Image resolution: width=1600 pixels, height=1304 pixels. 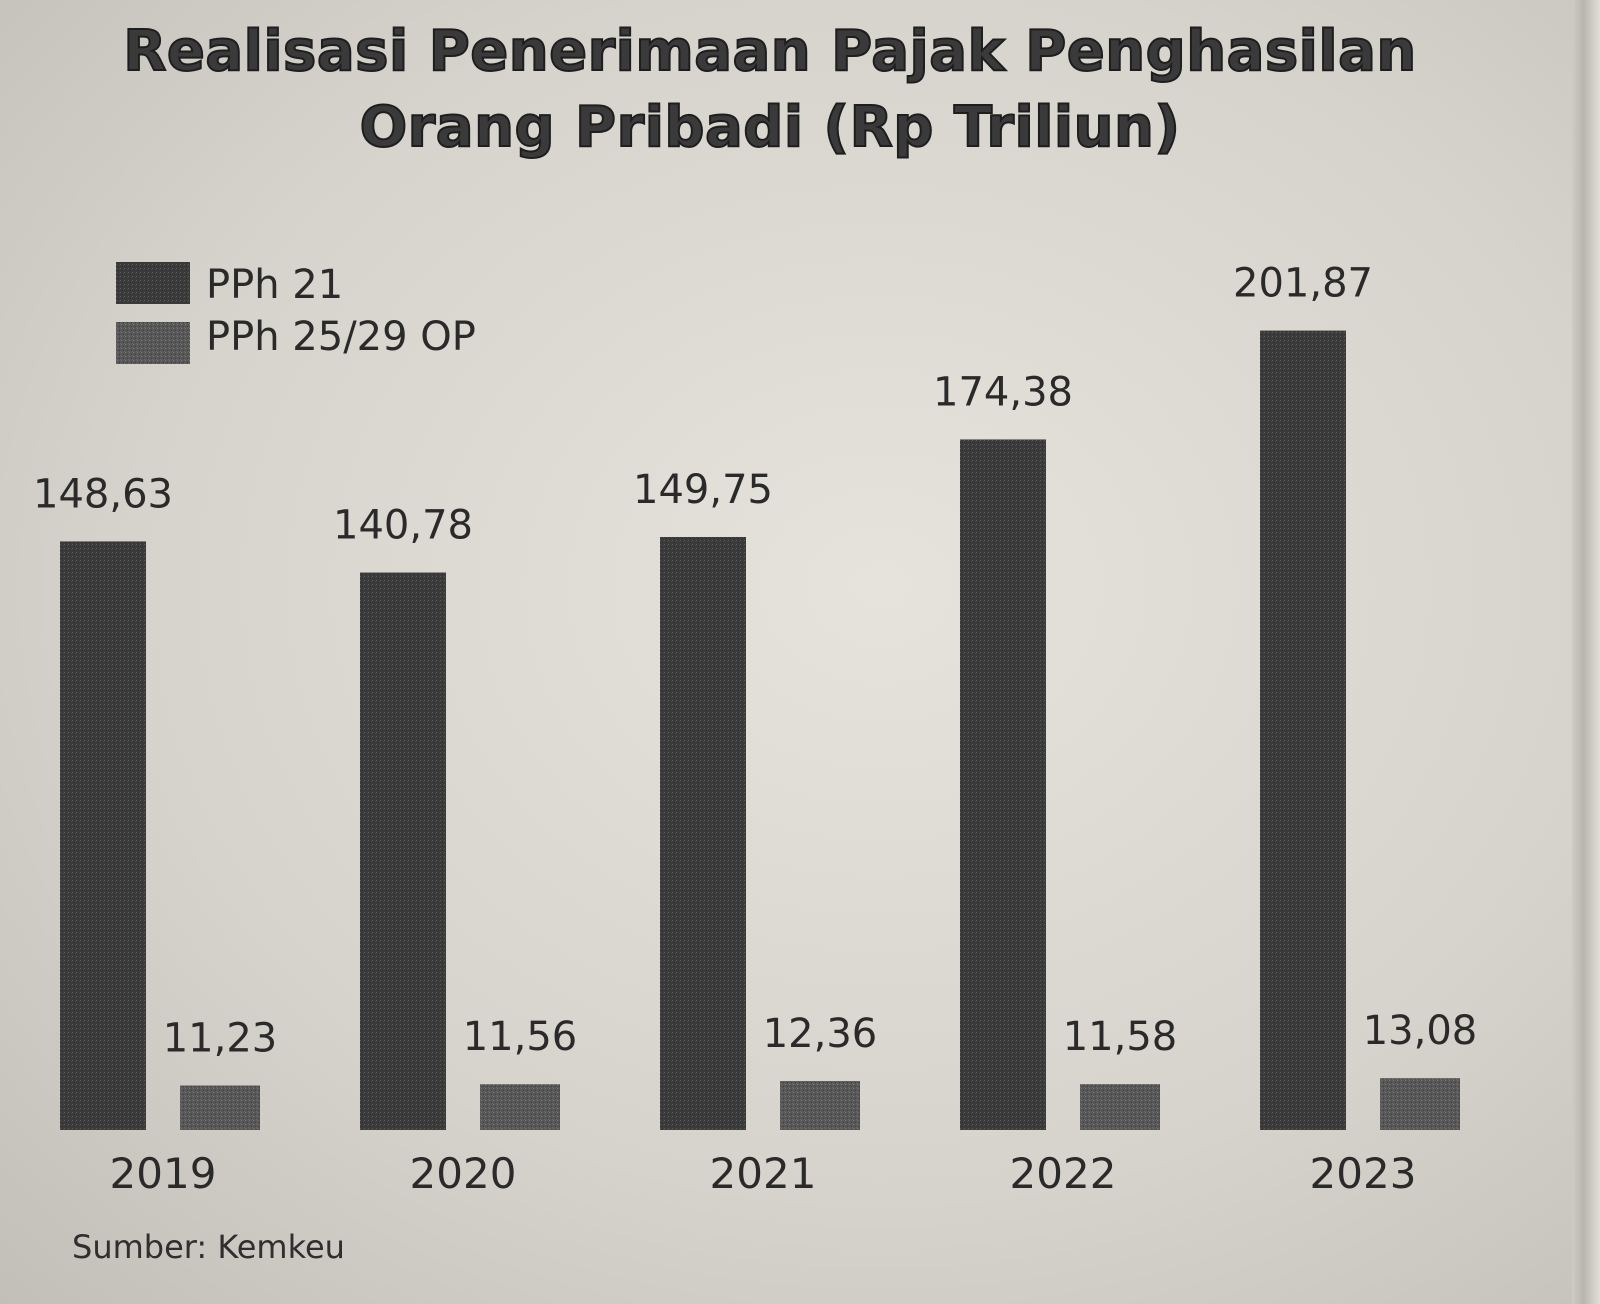 I want to click on value-label-pph21-2022: 174,38, so click(x=1003, y=392).